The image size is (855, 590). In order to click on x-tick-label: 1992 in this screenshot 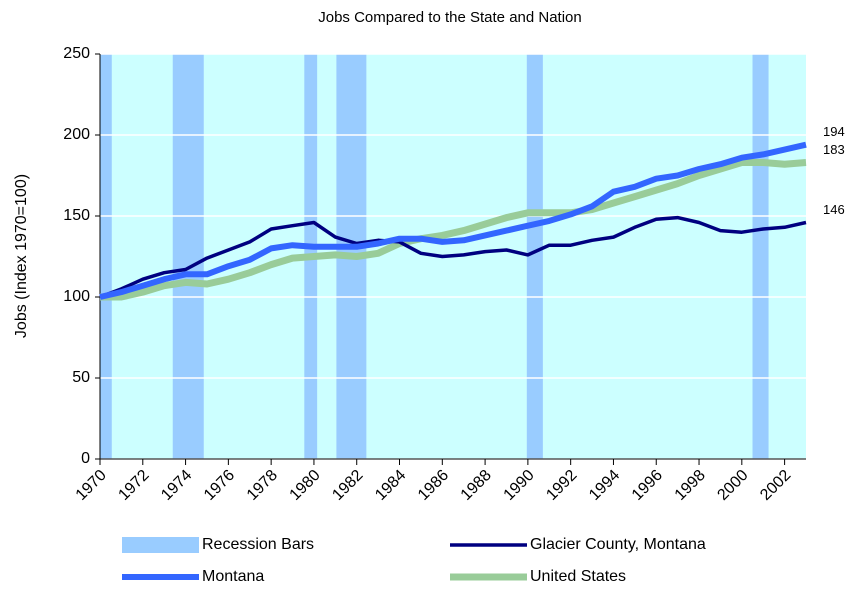, I will do `click(561, 485)`.